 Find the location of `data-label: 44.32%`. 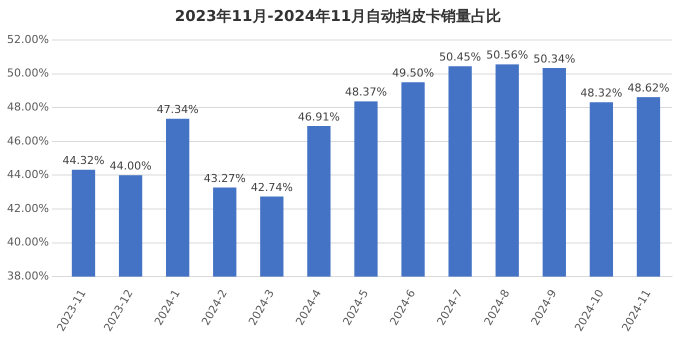

data-label: 44.32% is located at coordinates (83, 161).